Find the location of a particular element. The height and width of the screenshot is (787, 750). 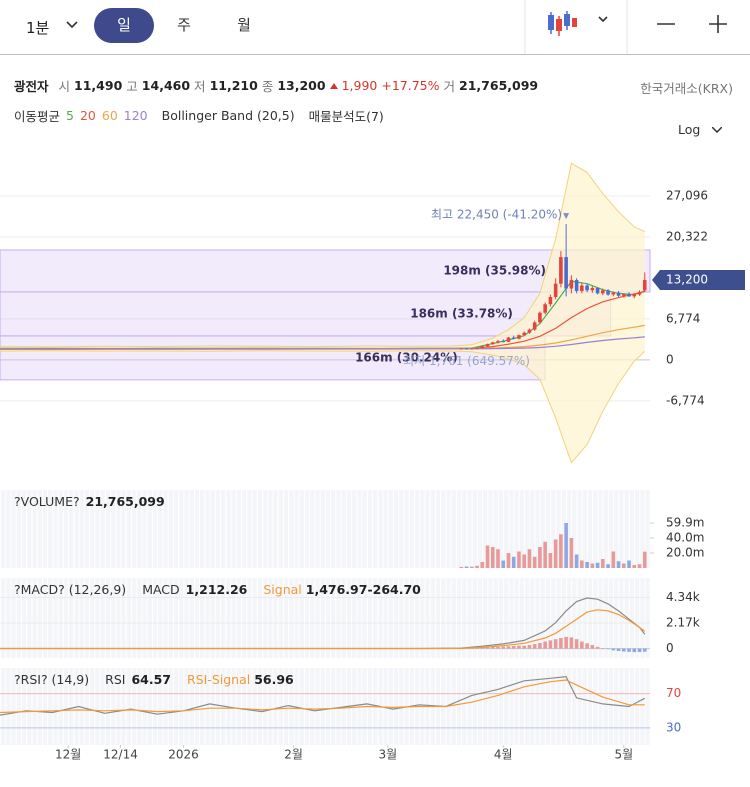

volume-profile-label: 166m (30.24%) is located at coordinates (406, 357).